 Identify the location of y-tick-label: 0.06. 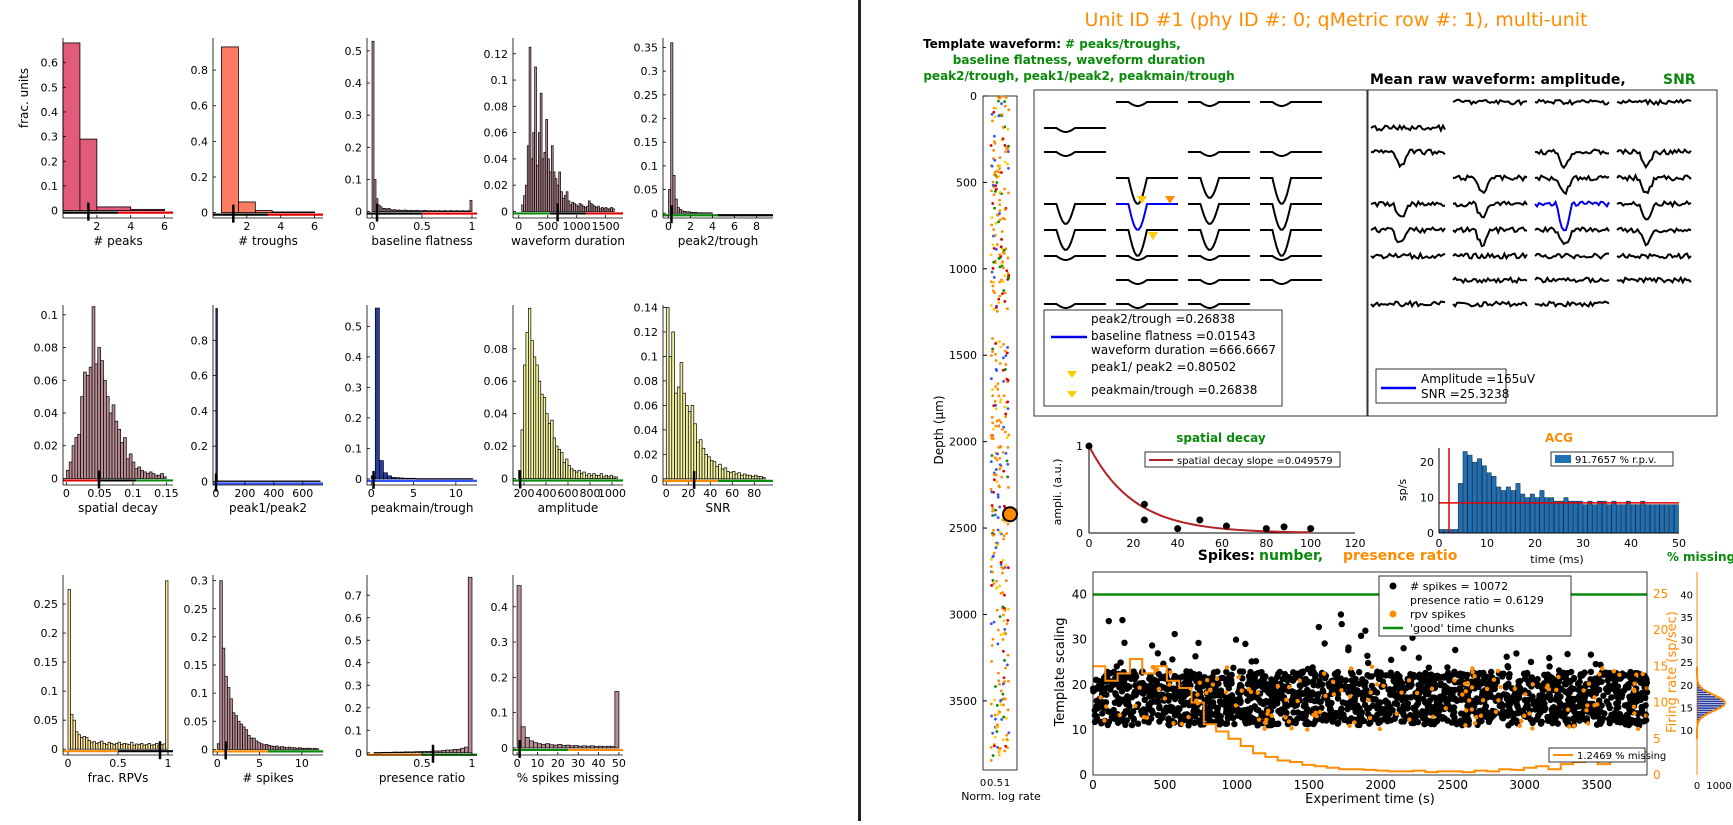
(46, 380).